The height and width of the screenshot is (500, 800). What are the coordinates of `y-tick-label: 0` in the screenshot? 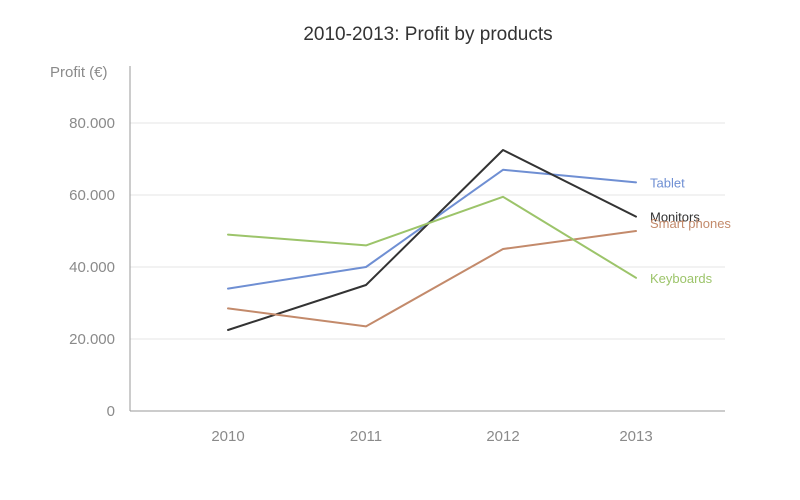 It's located at (111, 411).